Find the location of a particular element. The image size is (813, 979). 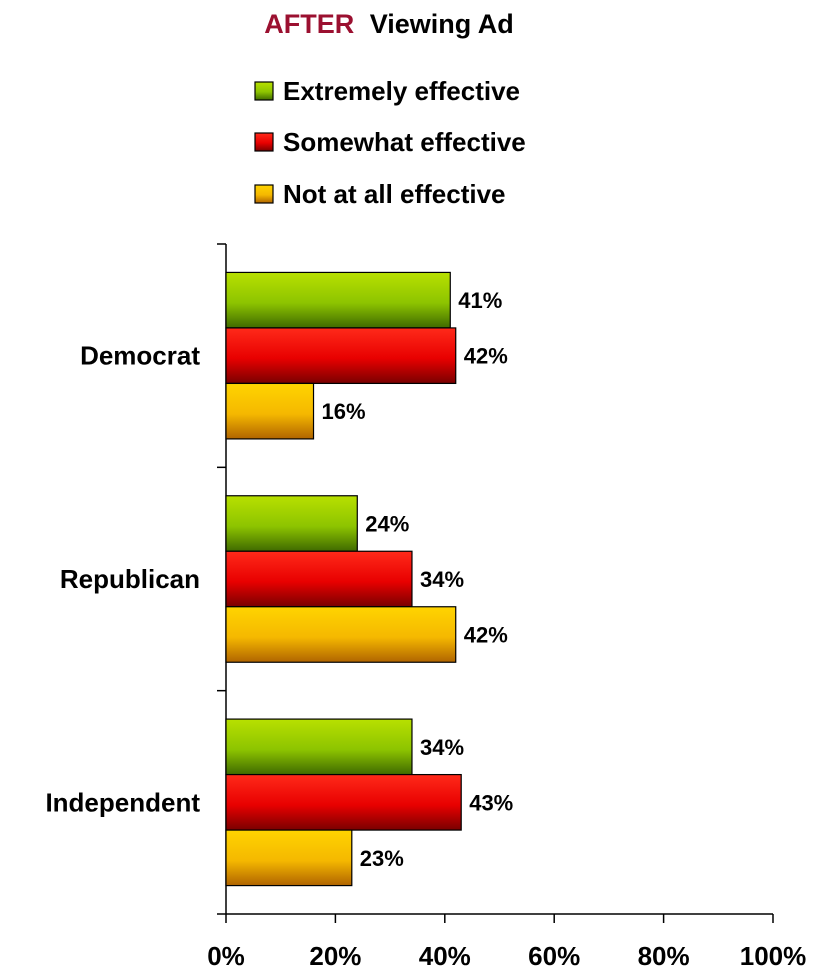

value-label: 16% is located at coordinates (344, 411).